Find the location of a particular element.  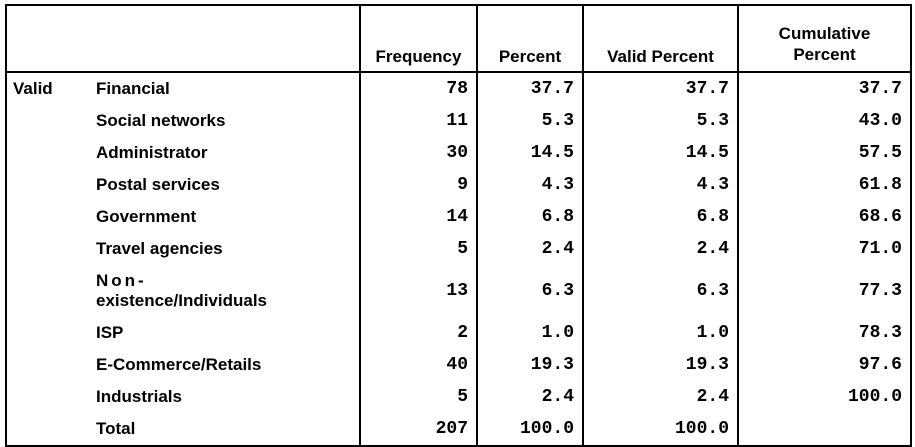

table-row: Travel agencies 5 2.4 2.4 71.0 is located at coordinates (458, 249).